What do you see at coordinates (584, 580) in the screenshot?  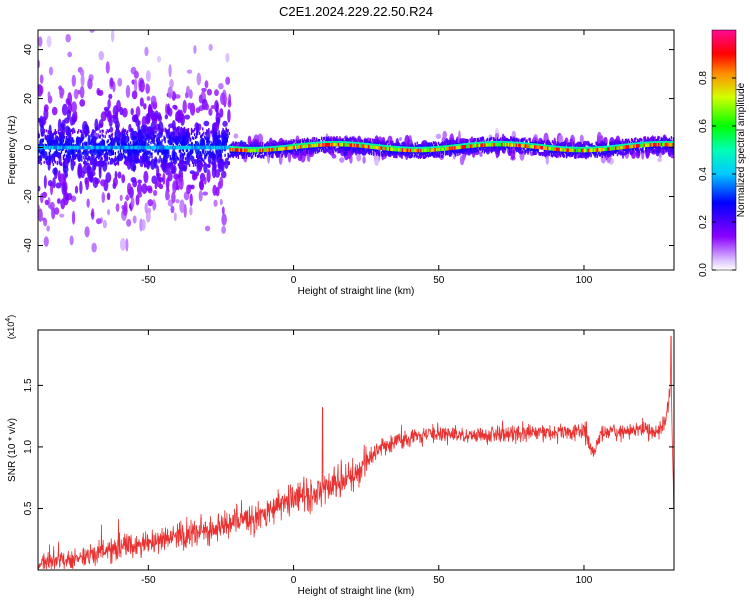 I see `snr-x-tick-label: 100` at bounding box center [584, 580].